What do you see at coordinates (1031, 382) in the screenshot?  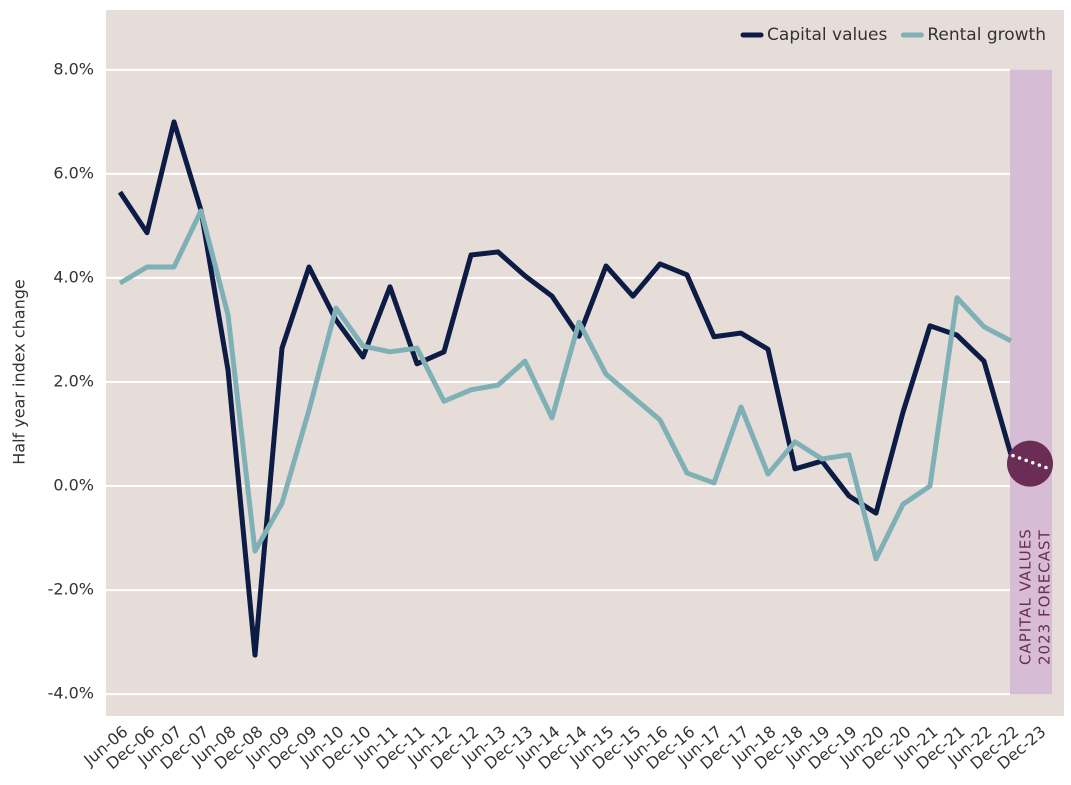 I see `forecast-band` at bounding box center [1031, 382].